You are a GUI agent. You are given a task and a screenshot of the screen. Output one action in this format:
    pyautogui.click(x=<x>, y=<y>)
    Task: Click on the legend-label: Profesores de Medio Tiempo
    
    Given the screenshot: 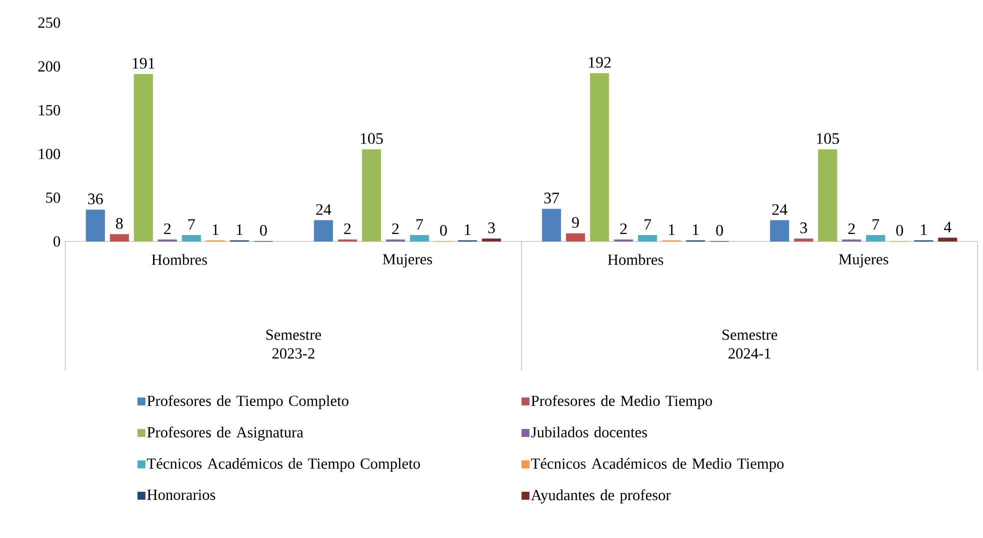 What is the action you would take?
    pyautogui.click(x=621, y=402)
    